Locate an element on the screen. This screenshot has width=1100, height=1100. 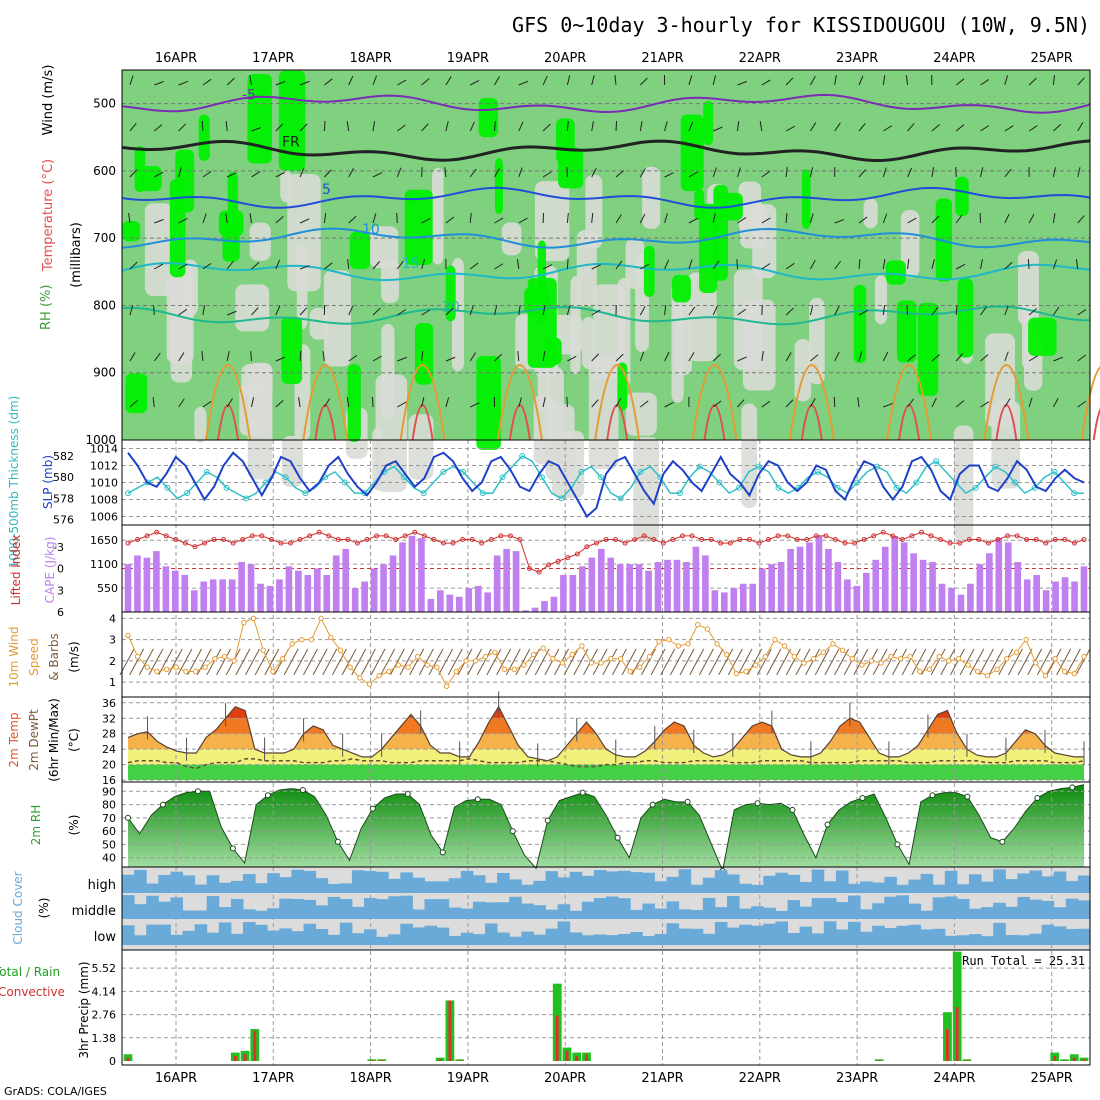
date-label-top: 24APR is located at coordinates (954, 58).